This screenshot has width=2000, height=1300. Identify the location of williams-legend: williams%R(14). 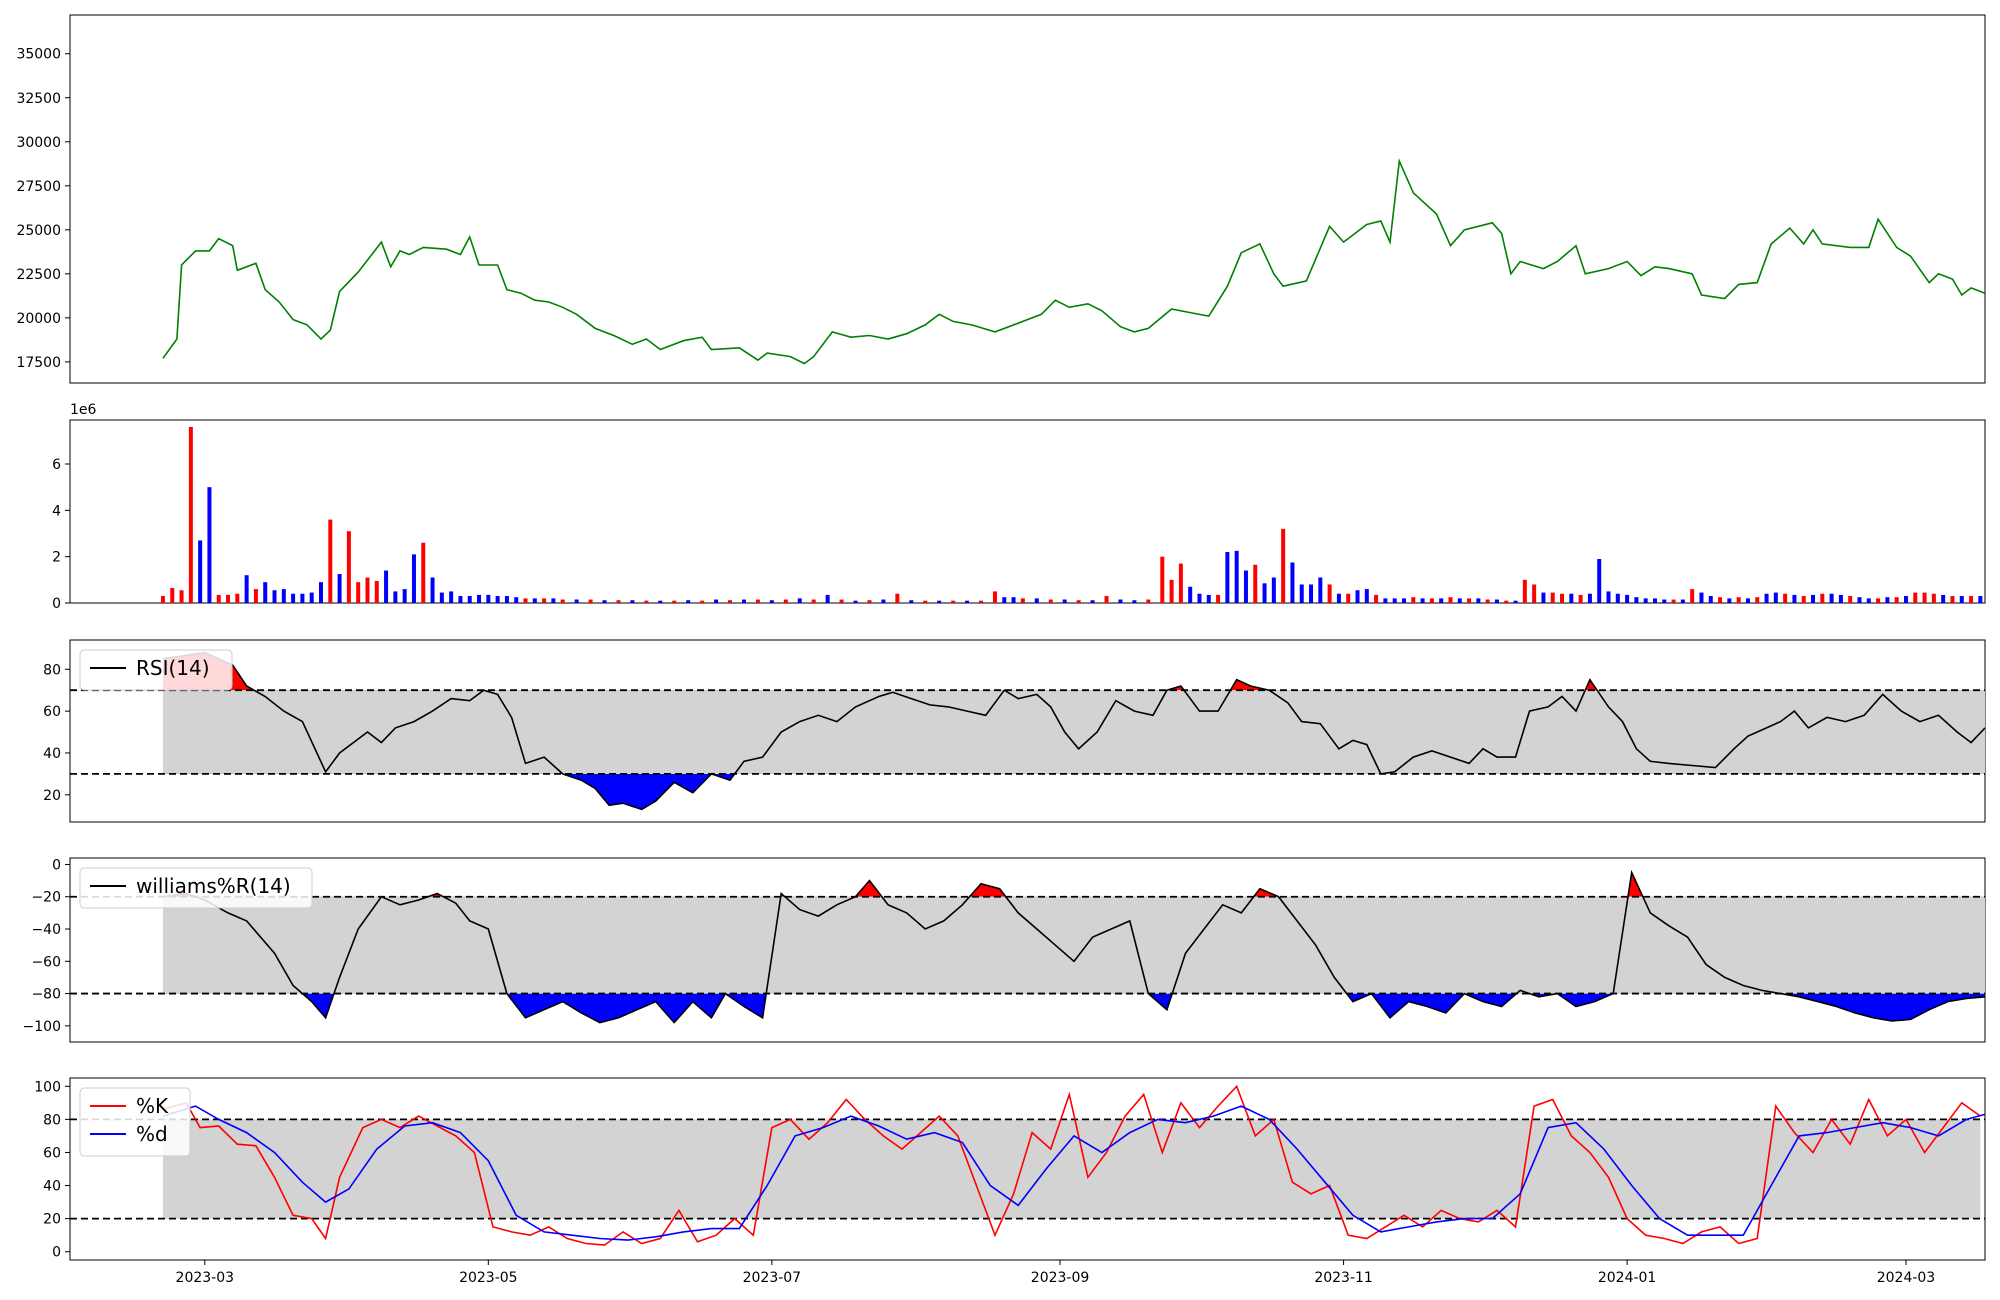
(196, 888).